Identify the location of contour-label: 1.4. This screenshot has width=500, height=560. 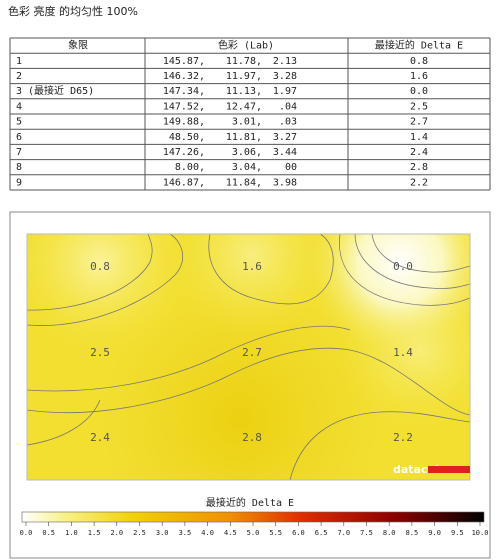
(403, 352).